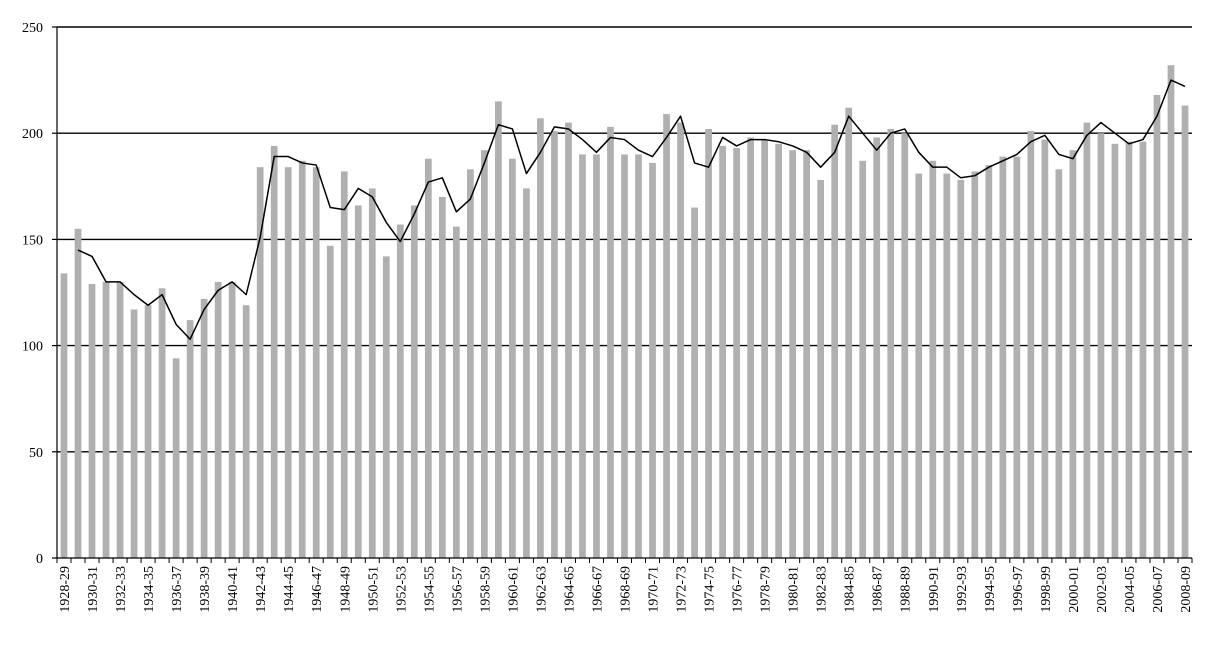  Describe the element at coordinates (401, 589) in the screenshot. I see `x-tick-label-1952-53: 1952-53` at that location.